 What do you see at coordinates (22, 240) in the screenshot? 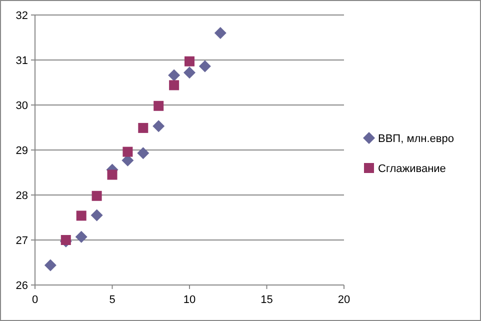
I see `y-tick-label: 27` at bounding box center [22, 240].